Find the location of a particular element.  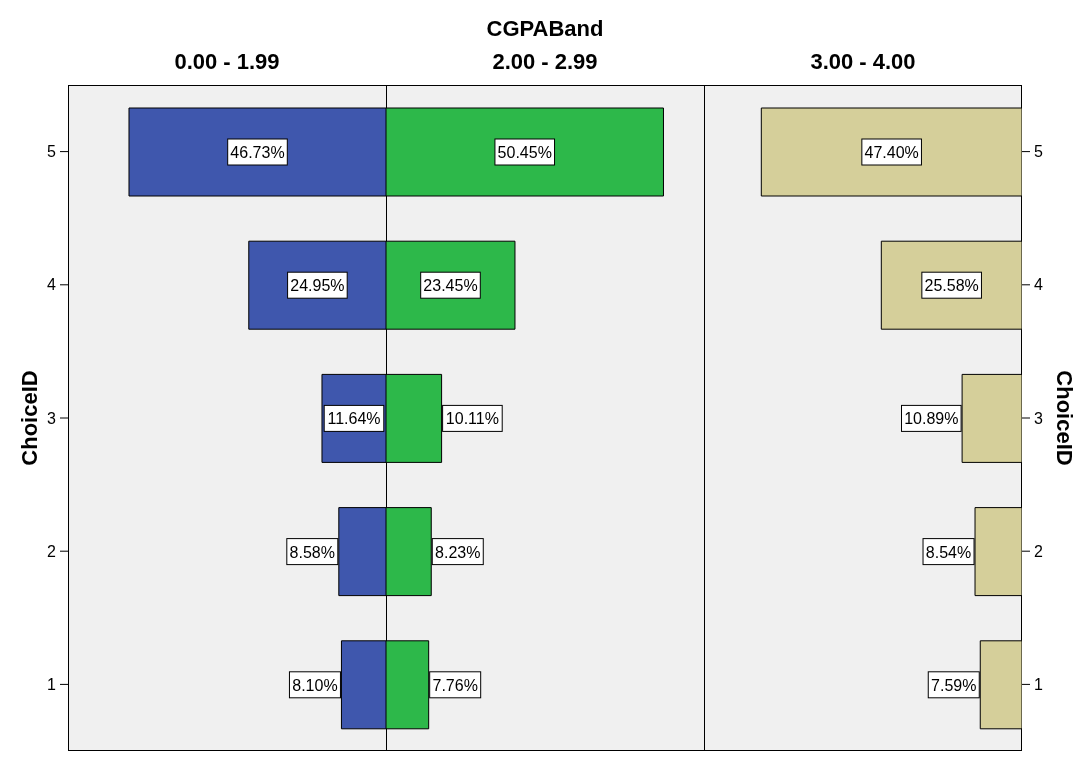

data-label: 10.89% is located at coordinates (931, 419).